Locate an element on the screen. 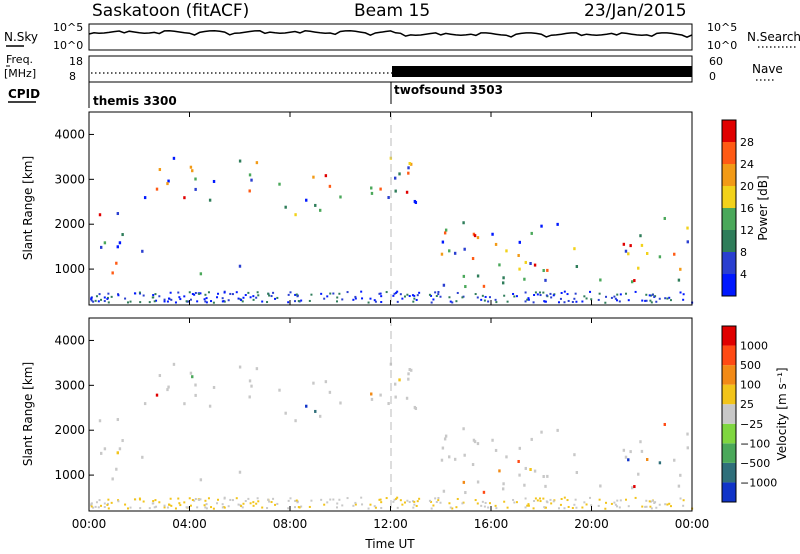  colorbar-swatch is located at coordinates (729, 285).